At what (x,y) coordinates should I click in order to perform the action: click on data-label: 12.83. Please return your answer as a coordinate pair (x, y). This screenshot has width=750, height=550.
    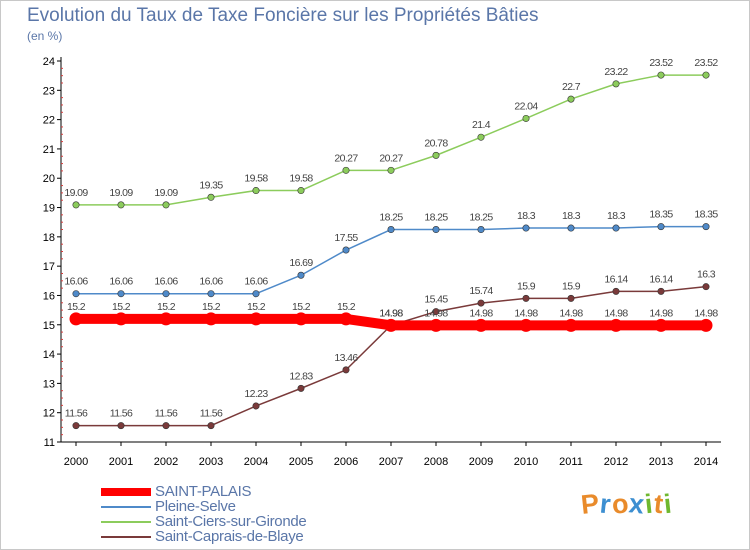
    Looking at the image, I should click on (301, 376).